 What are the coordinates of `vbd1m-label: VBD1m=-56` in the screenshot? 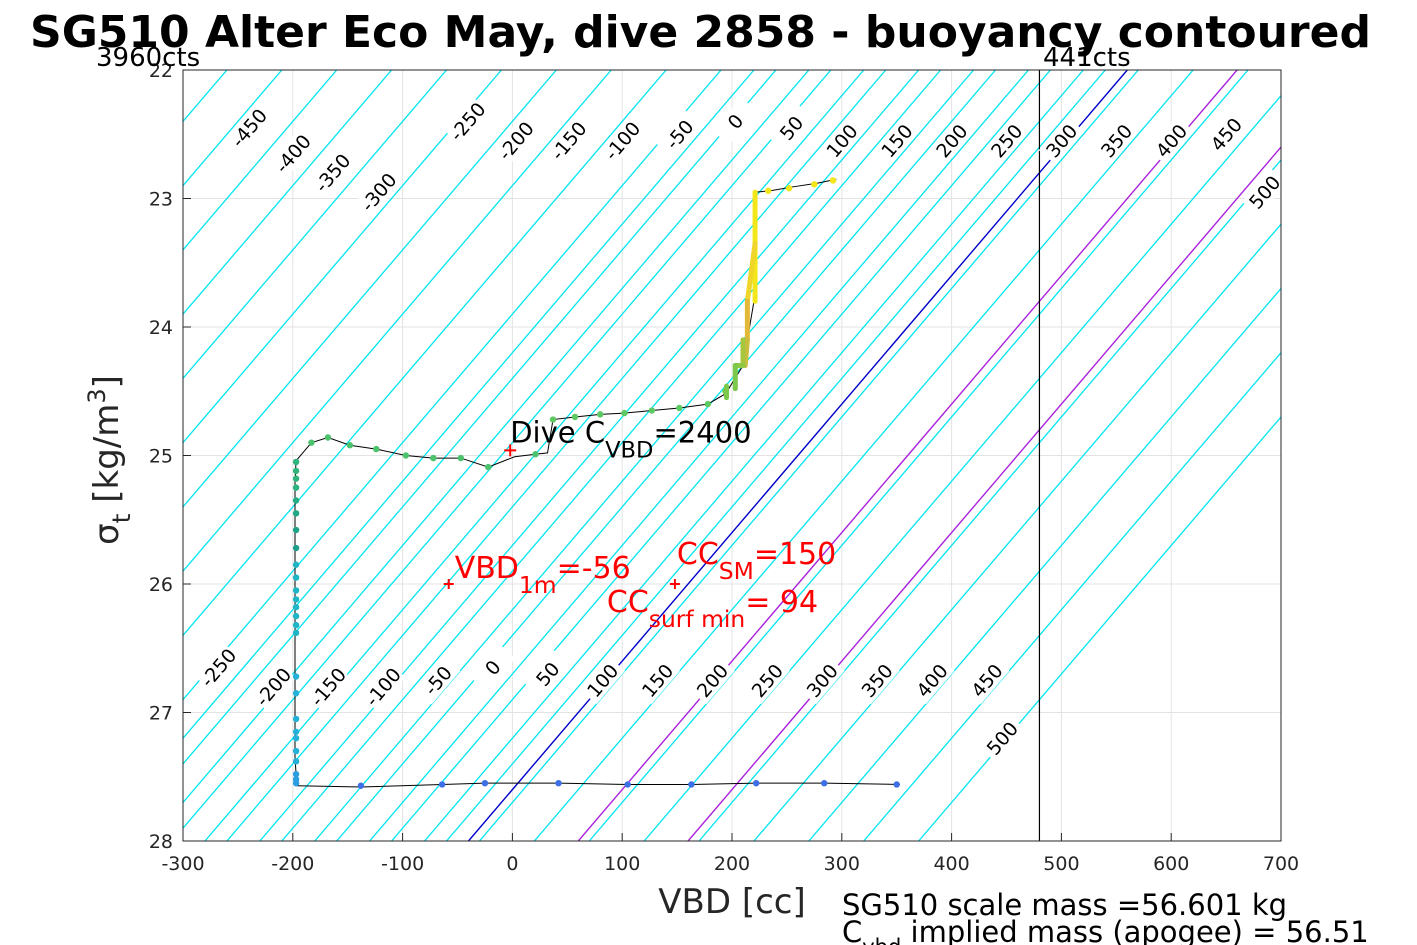 It's located at (543, 575).